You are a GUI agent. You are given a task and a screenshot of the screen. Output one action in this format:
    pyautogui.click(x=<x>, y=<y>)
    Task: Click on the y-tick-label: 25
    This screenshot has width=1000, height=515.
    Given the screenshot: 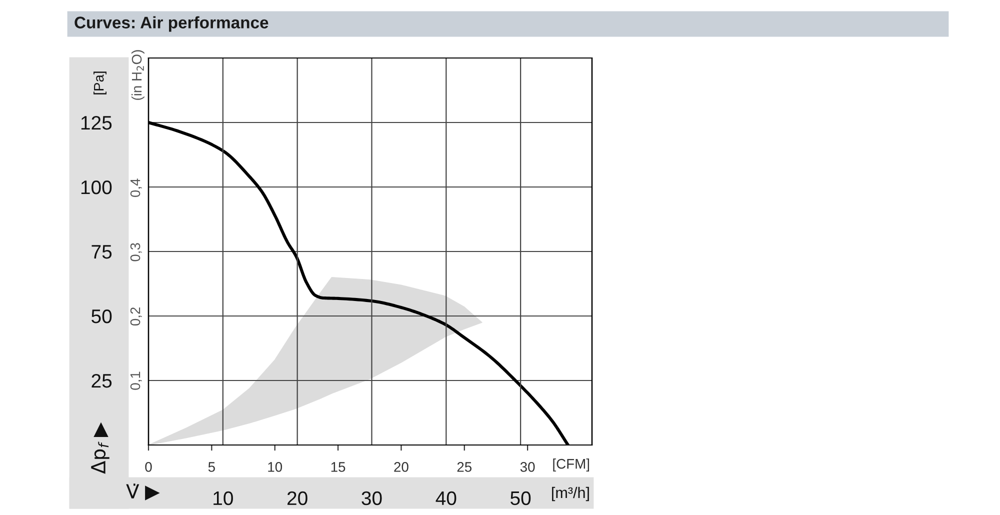 What is the action you would take?
    pyautogui.click(x=102, y=381)
    